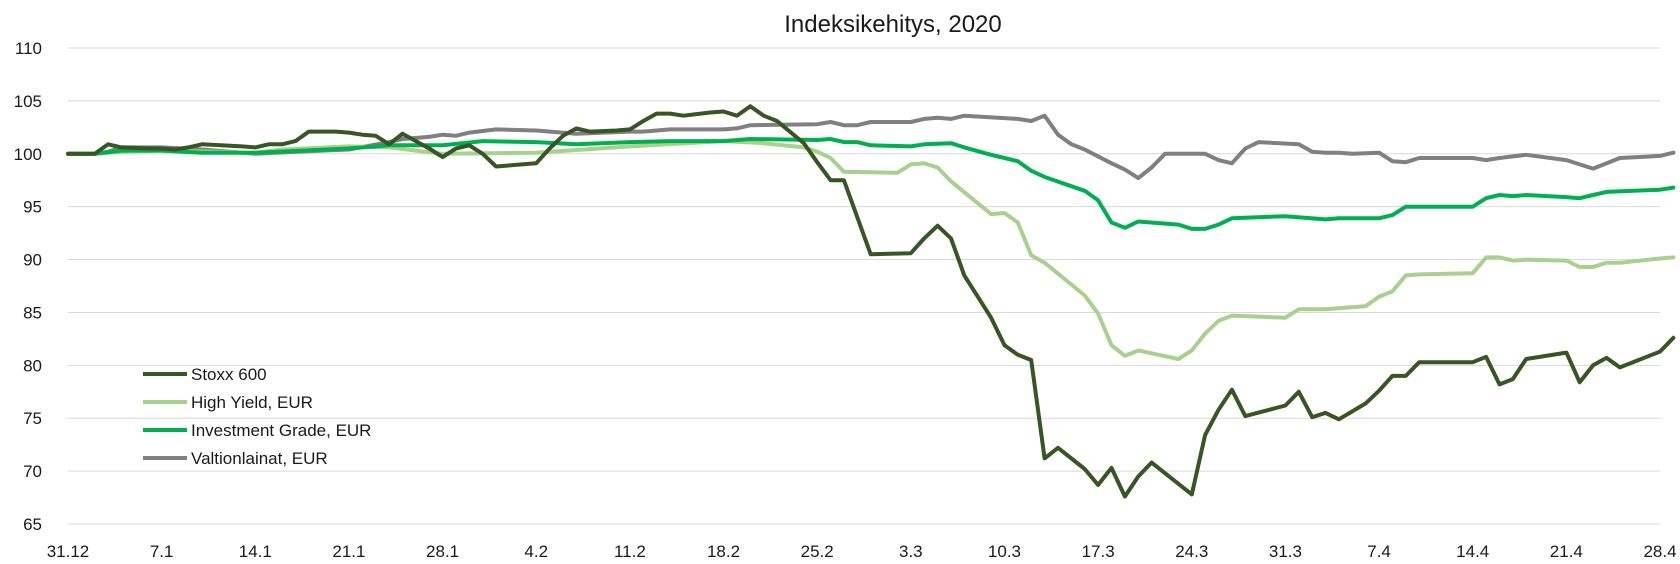  Describe the element at coordinates (28, 154) in the screenshot. I see `y-tick-label-100: 100` at that location.